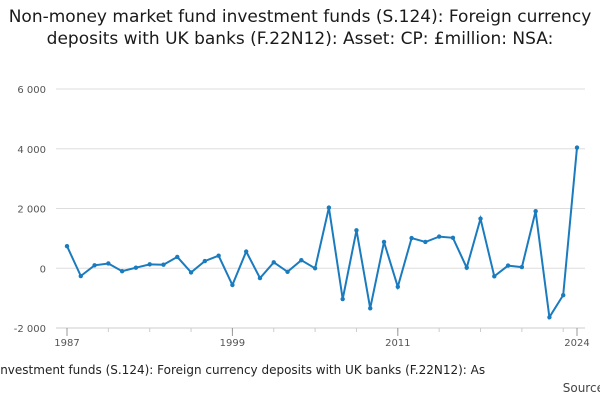  What do you see at coordinates (581, 388) in the screenshot?
I see `source-label: Source:` at bounding box center [581, 388].